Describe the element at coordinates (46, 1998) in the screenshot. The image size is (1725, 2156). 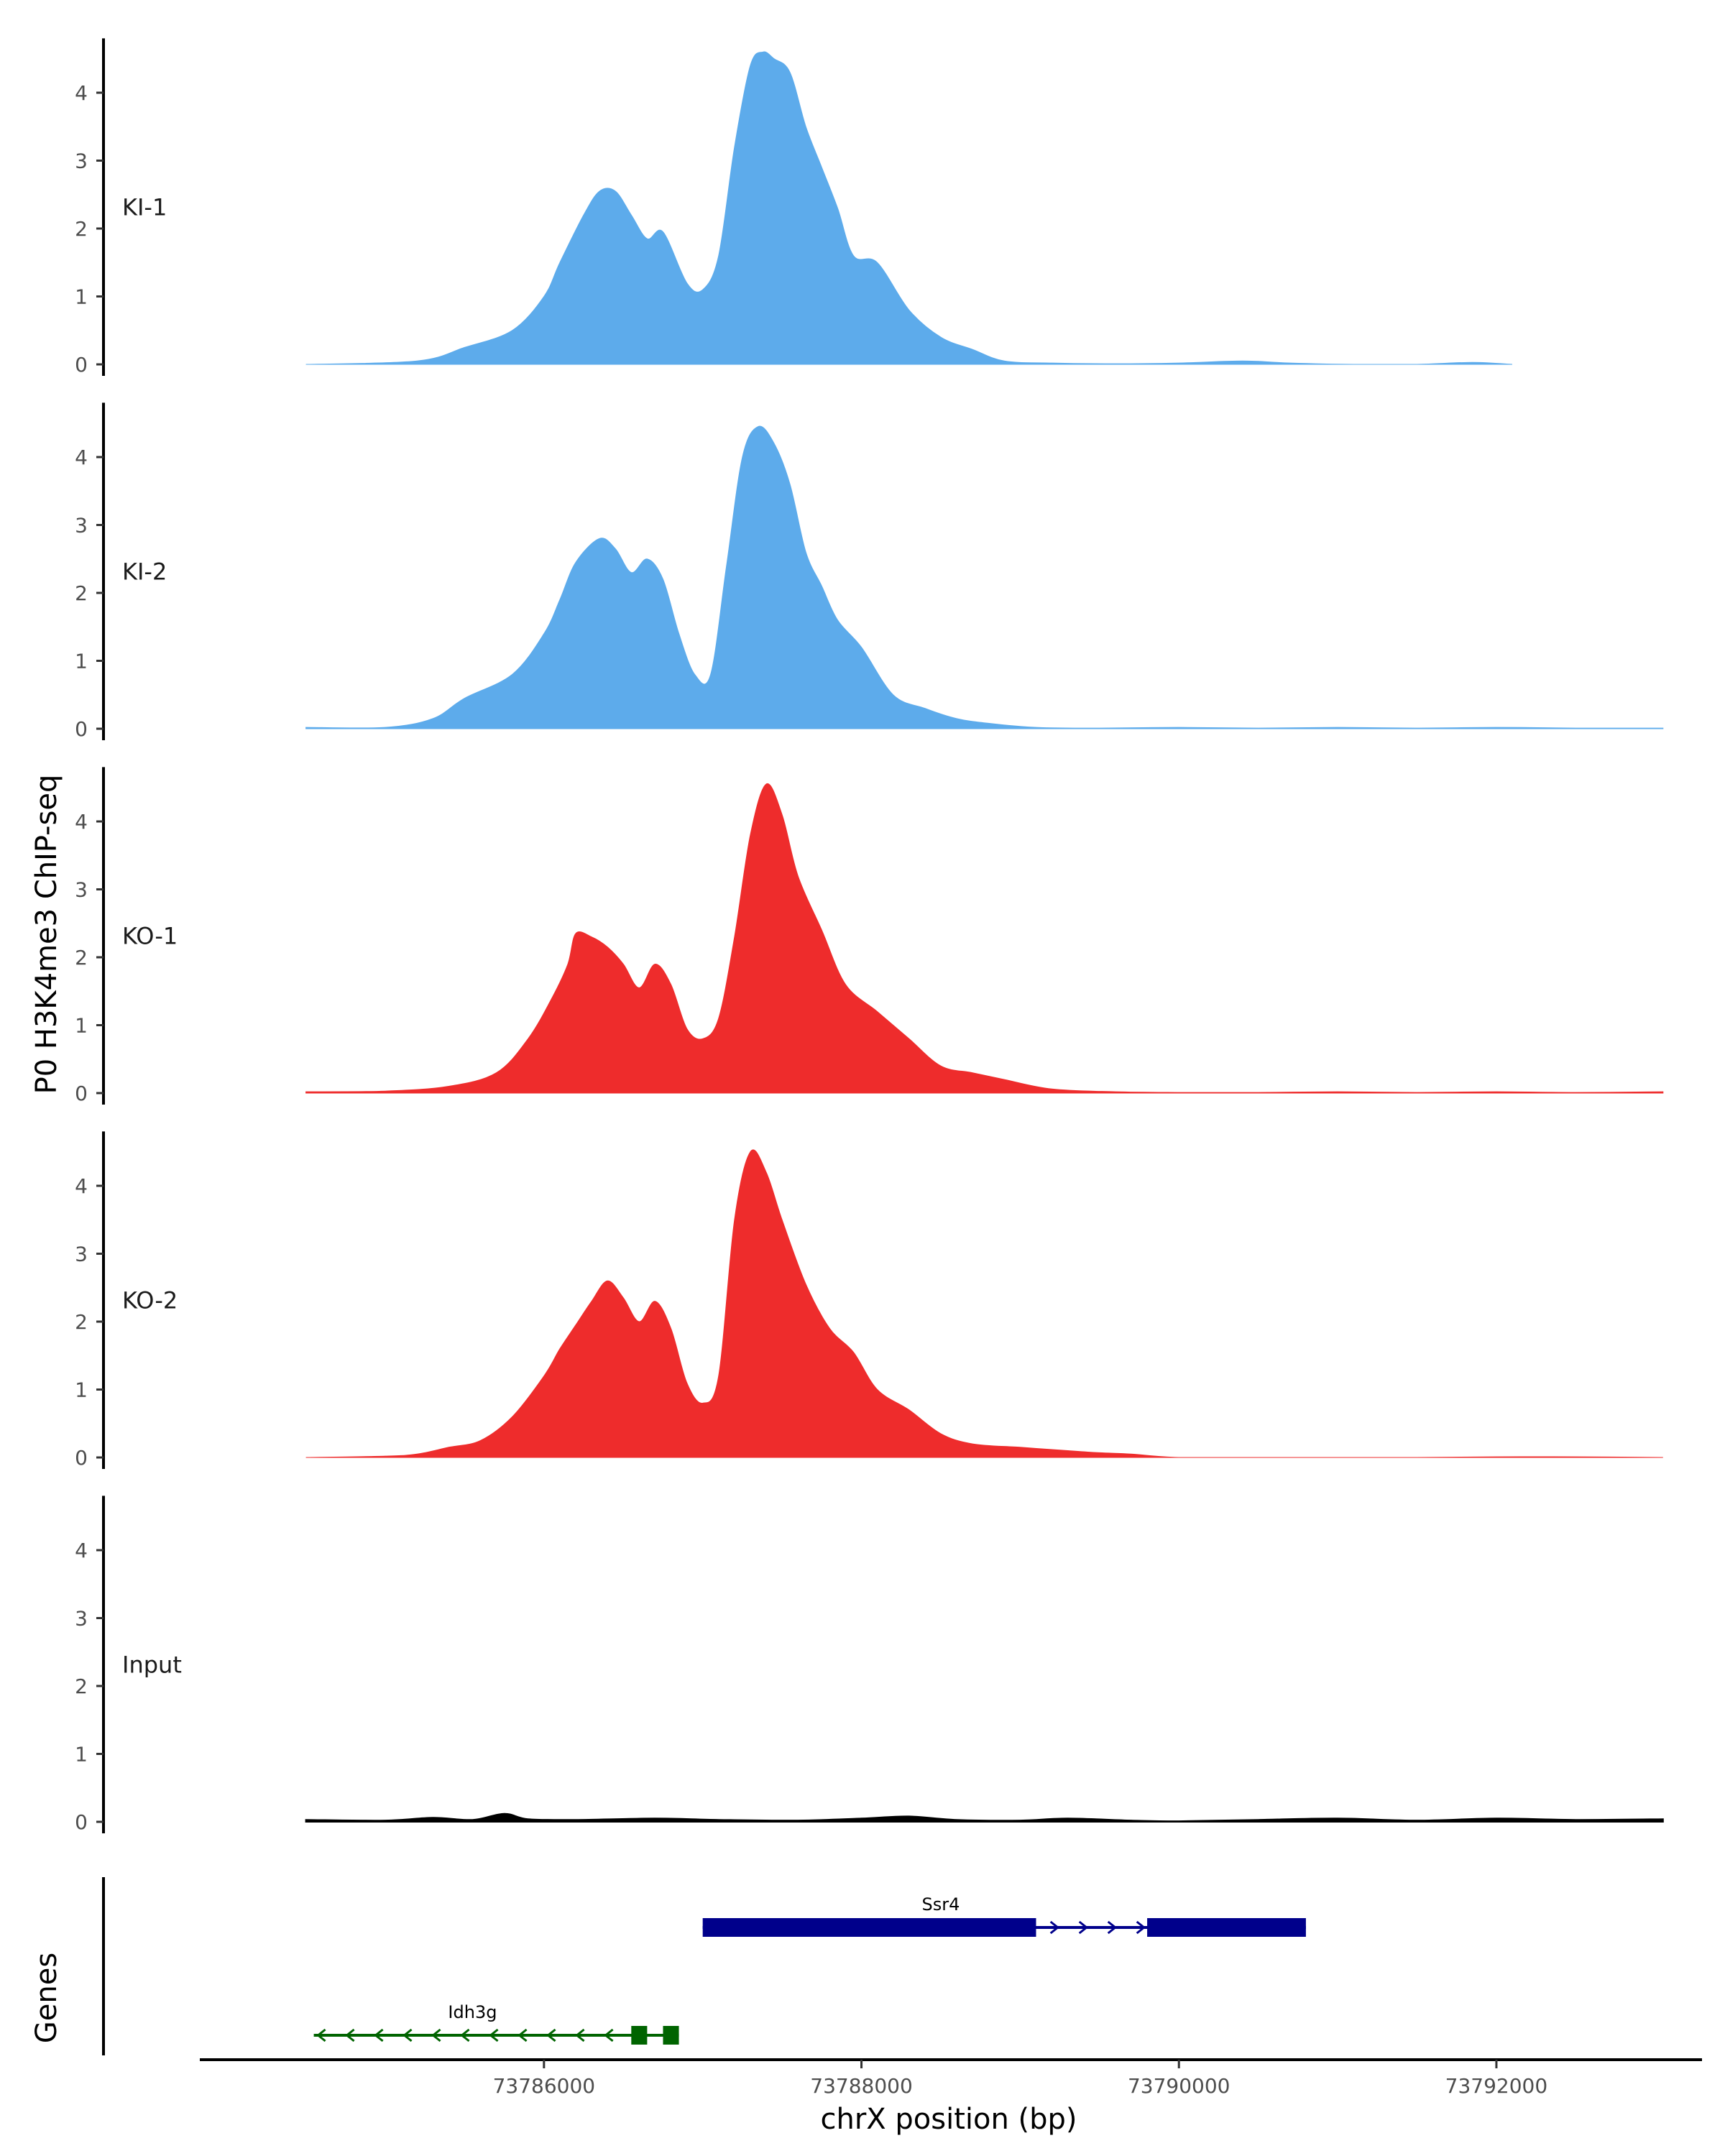
I see `genes-axis-title: Genes` at that location.